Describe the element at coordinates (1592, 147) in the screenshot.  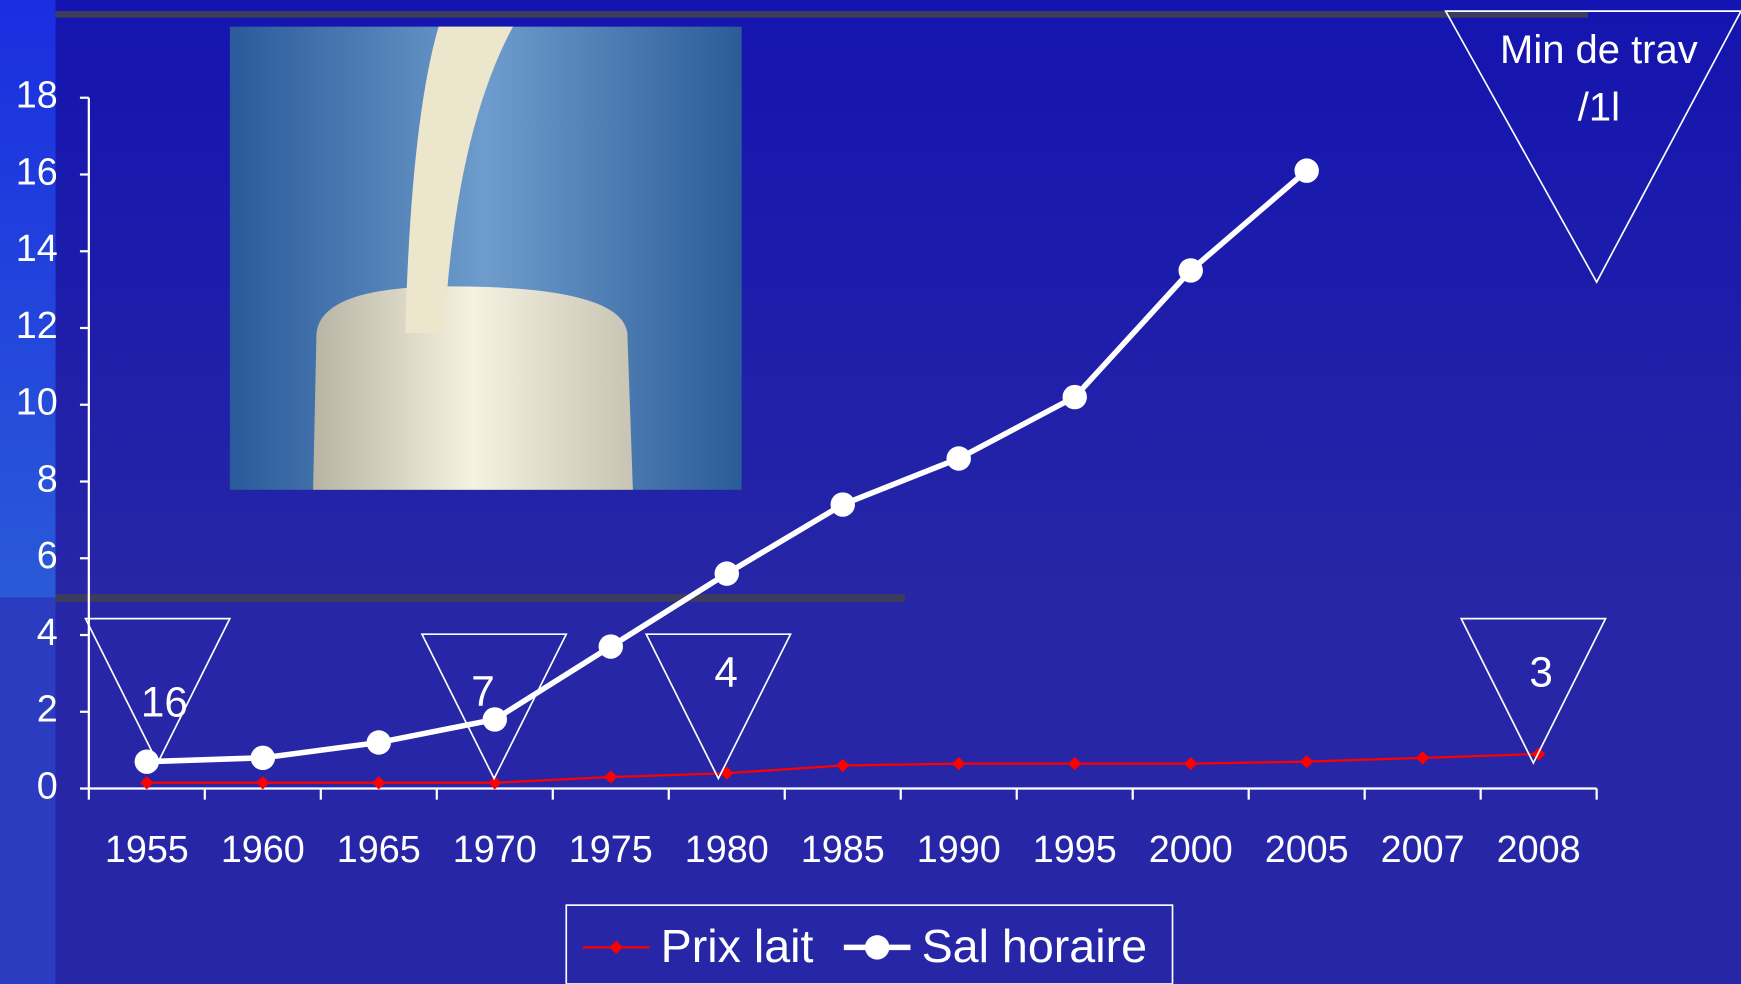
I see `note-triangle` at that location.